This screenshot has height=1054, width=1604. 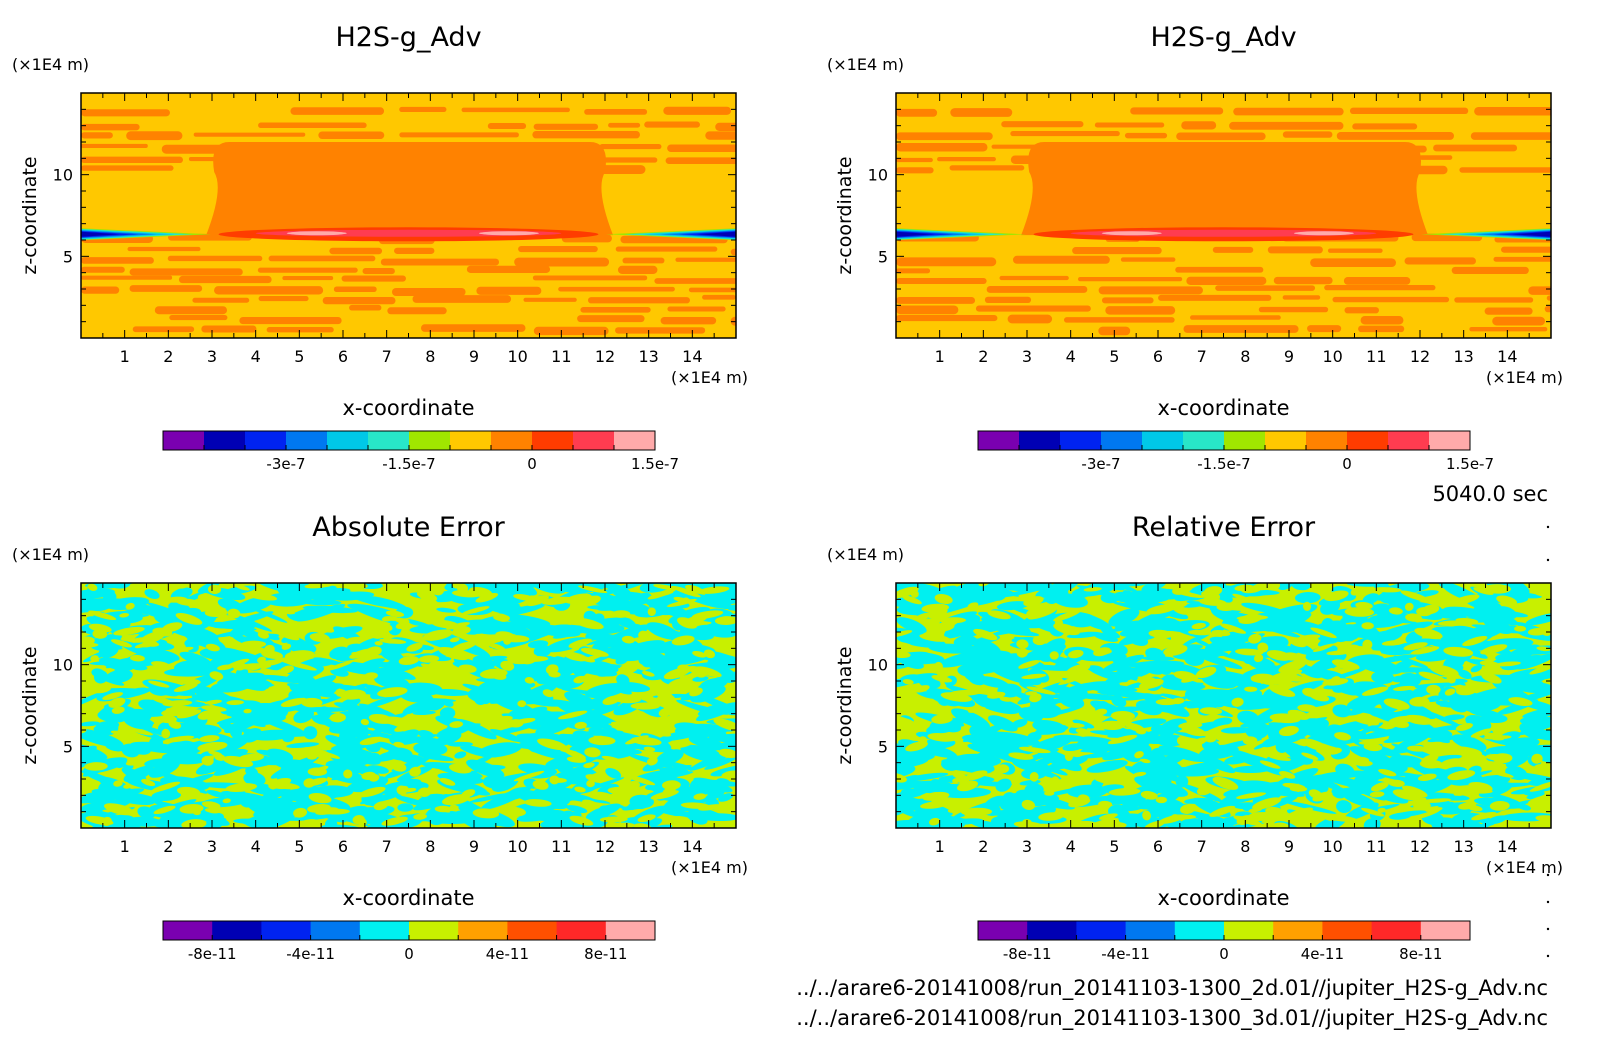 I want to click on x-axis-label: x-coordinate, so click(x=408, y=408).